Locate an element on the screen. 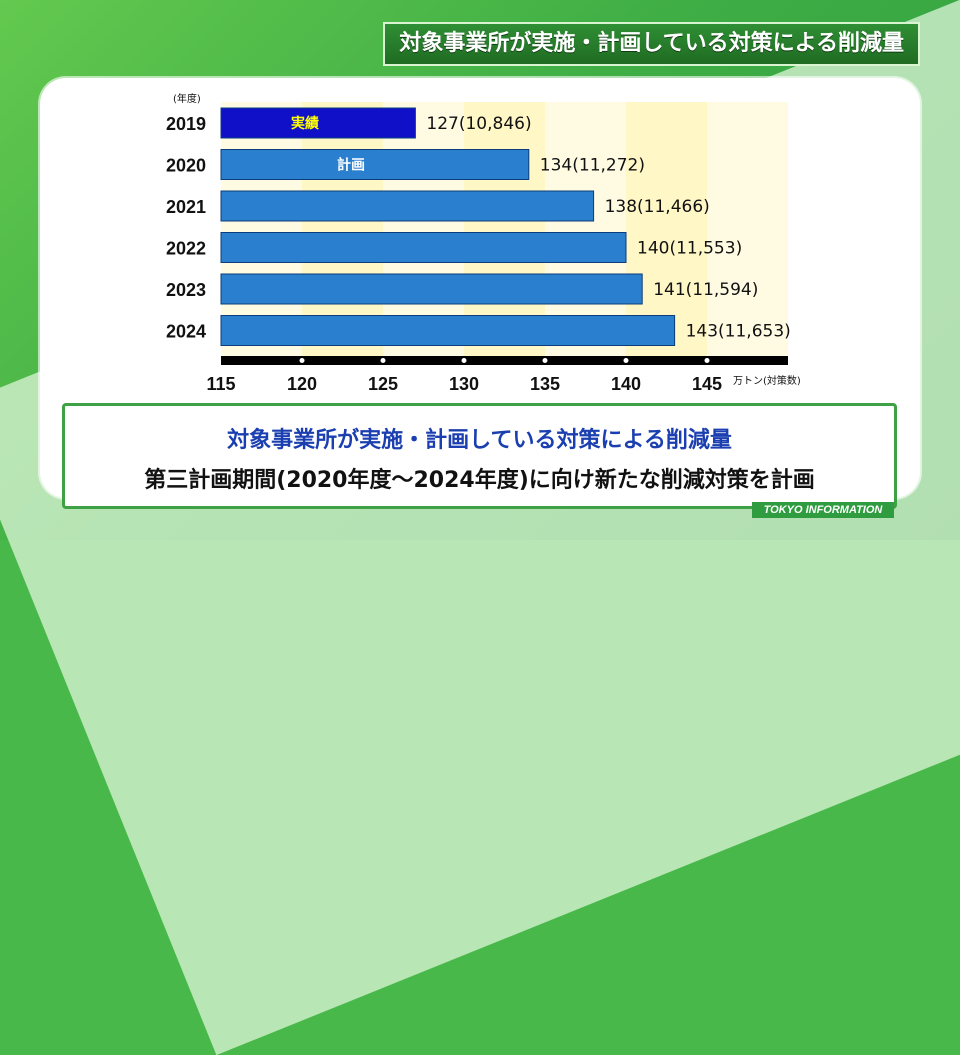 The width and height of the screenshot is (960, 1055). value-label: 141(11,594) is located at coordinates (705, 290).